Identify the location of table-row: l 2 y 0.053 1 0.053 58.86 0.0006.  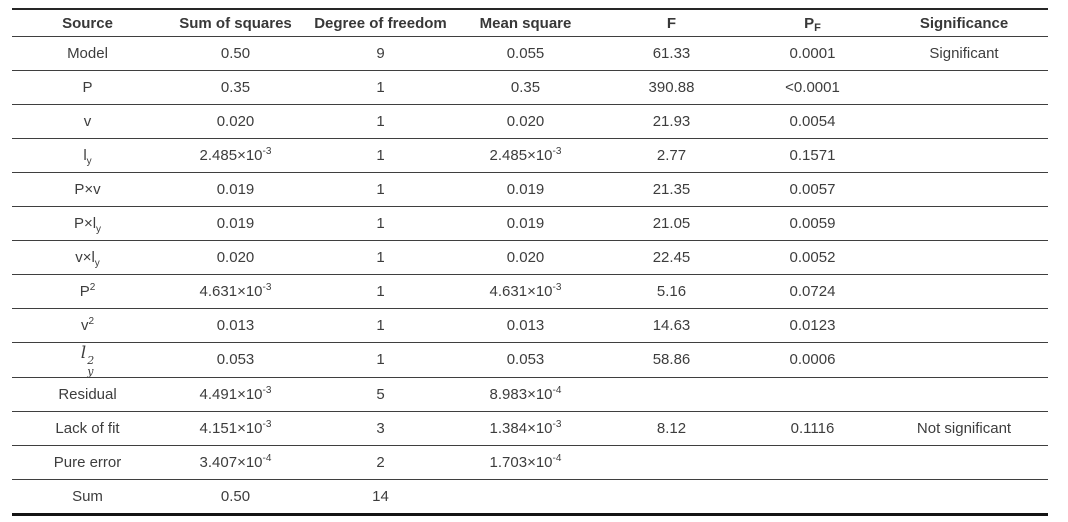
(530, 360).